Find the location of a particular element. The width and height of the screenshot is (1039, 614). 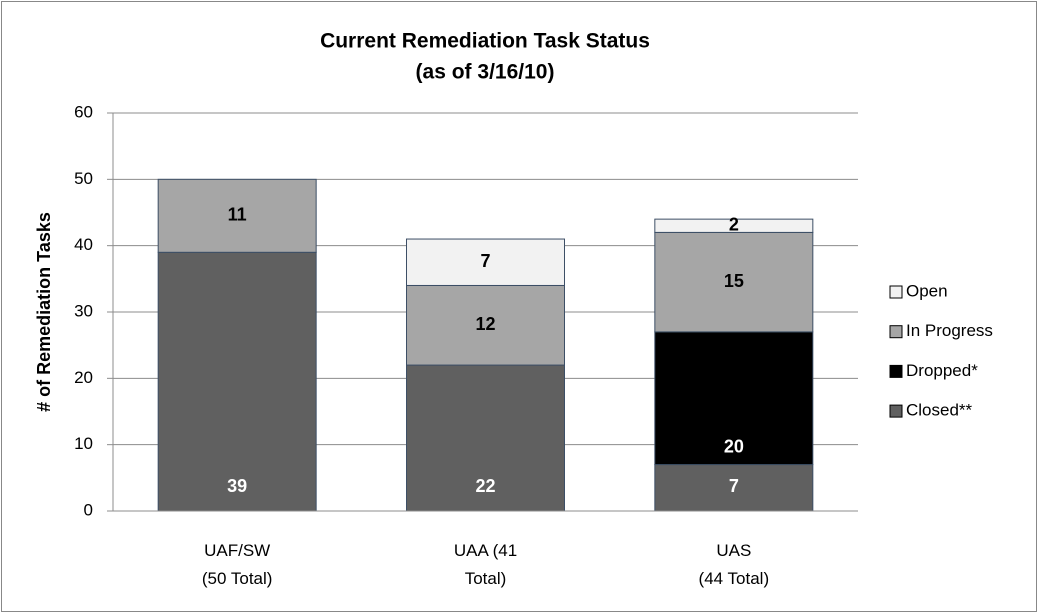

legend-label: Closed** is located at coordinates (939, 410).